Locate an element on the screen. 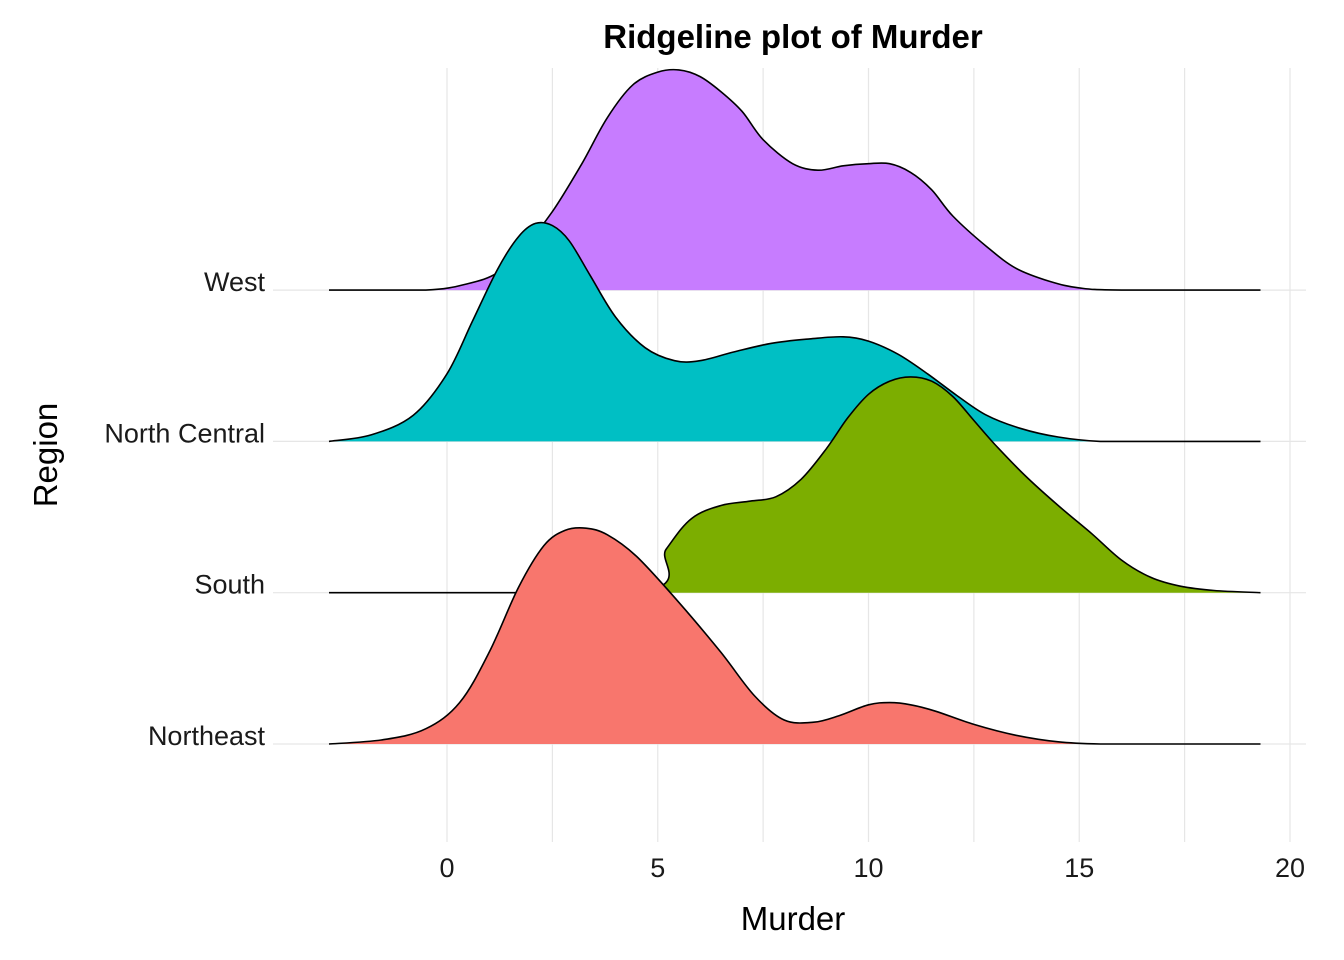 Image resolution: width=1344 pixels, height=960 pixels. x-tick-label: 15 is located at coordinates (1079, 868).